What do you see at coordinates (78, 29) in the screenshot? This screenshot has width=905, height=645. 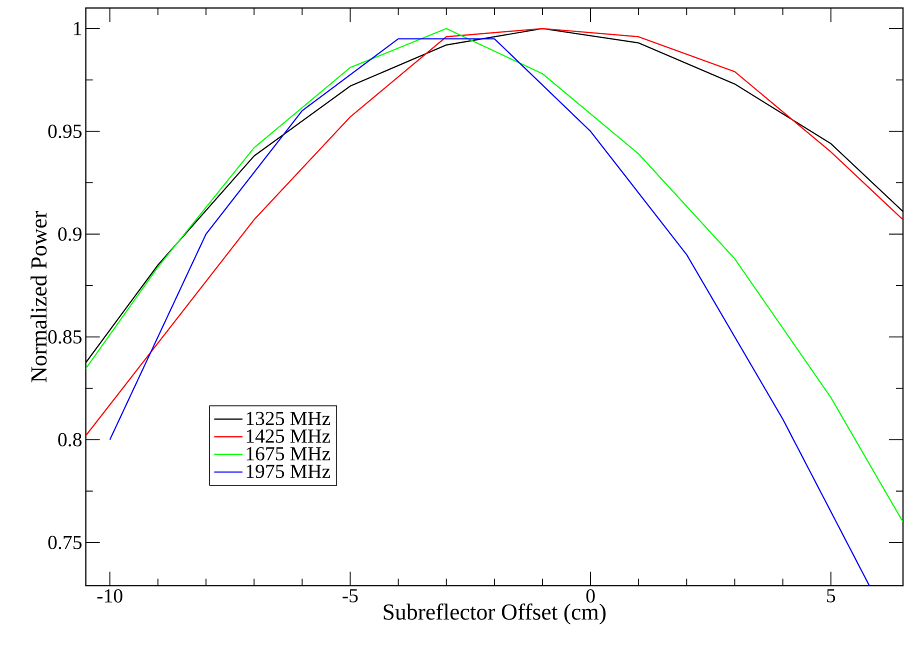 I see `y-tick-label: 1` at bounding box center [78, 29].